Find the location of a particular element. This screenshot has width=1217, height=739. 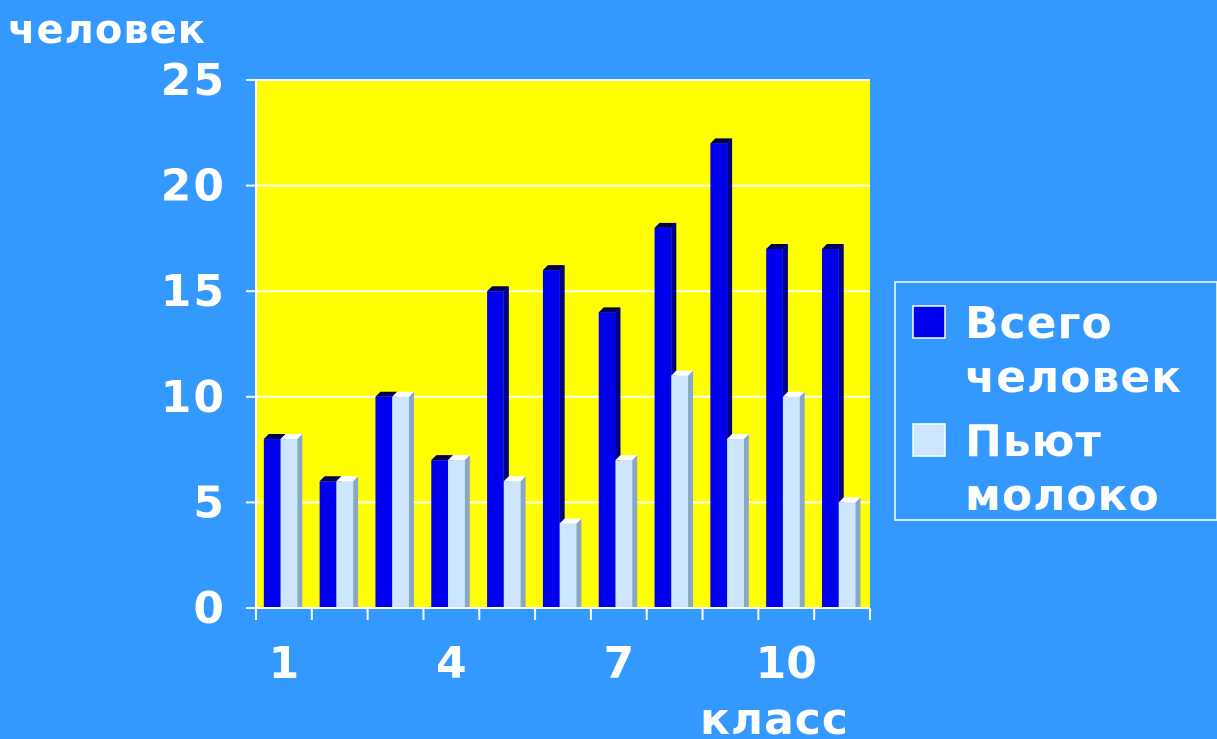

x-tick-labels: 1 4 7 10 is located at coordinates (543, 663).